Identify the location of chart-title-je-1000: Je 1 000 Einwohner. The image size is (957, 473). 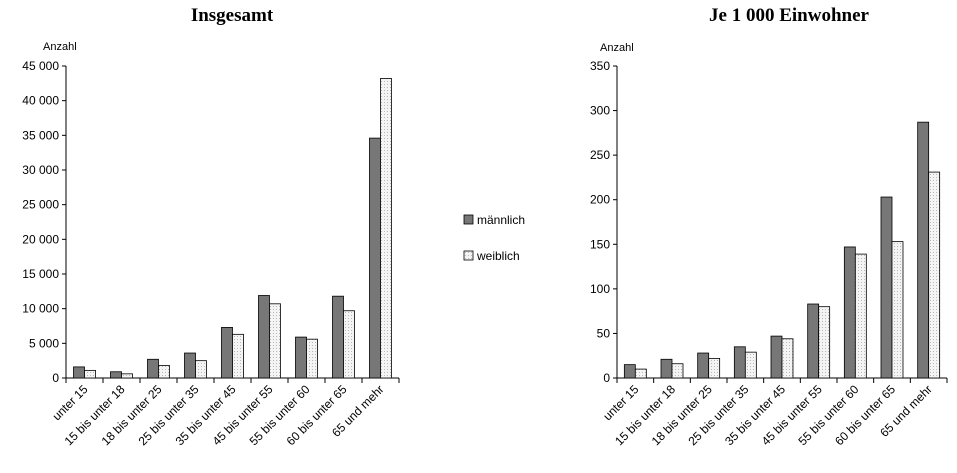
(789, 15).